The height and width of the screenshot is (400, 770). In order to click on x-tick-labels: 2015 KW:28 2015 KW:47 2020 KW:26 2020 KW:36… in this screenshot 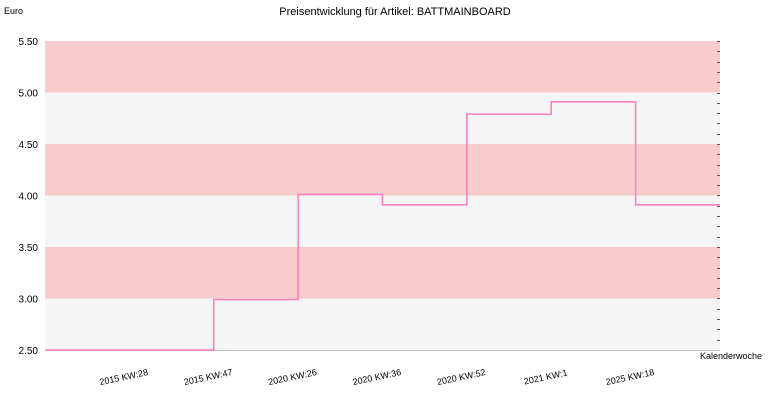, I will do `click(377, 377)`.